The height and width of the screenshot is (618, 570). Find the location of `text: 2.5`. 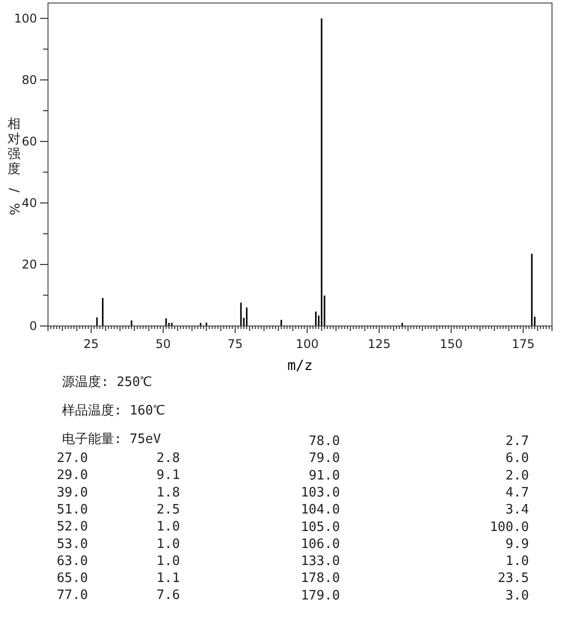

text: 2.5 is located at coordinates (168, 510).